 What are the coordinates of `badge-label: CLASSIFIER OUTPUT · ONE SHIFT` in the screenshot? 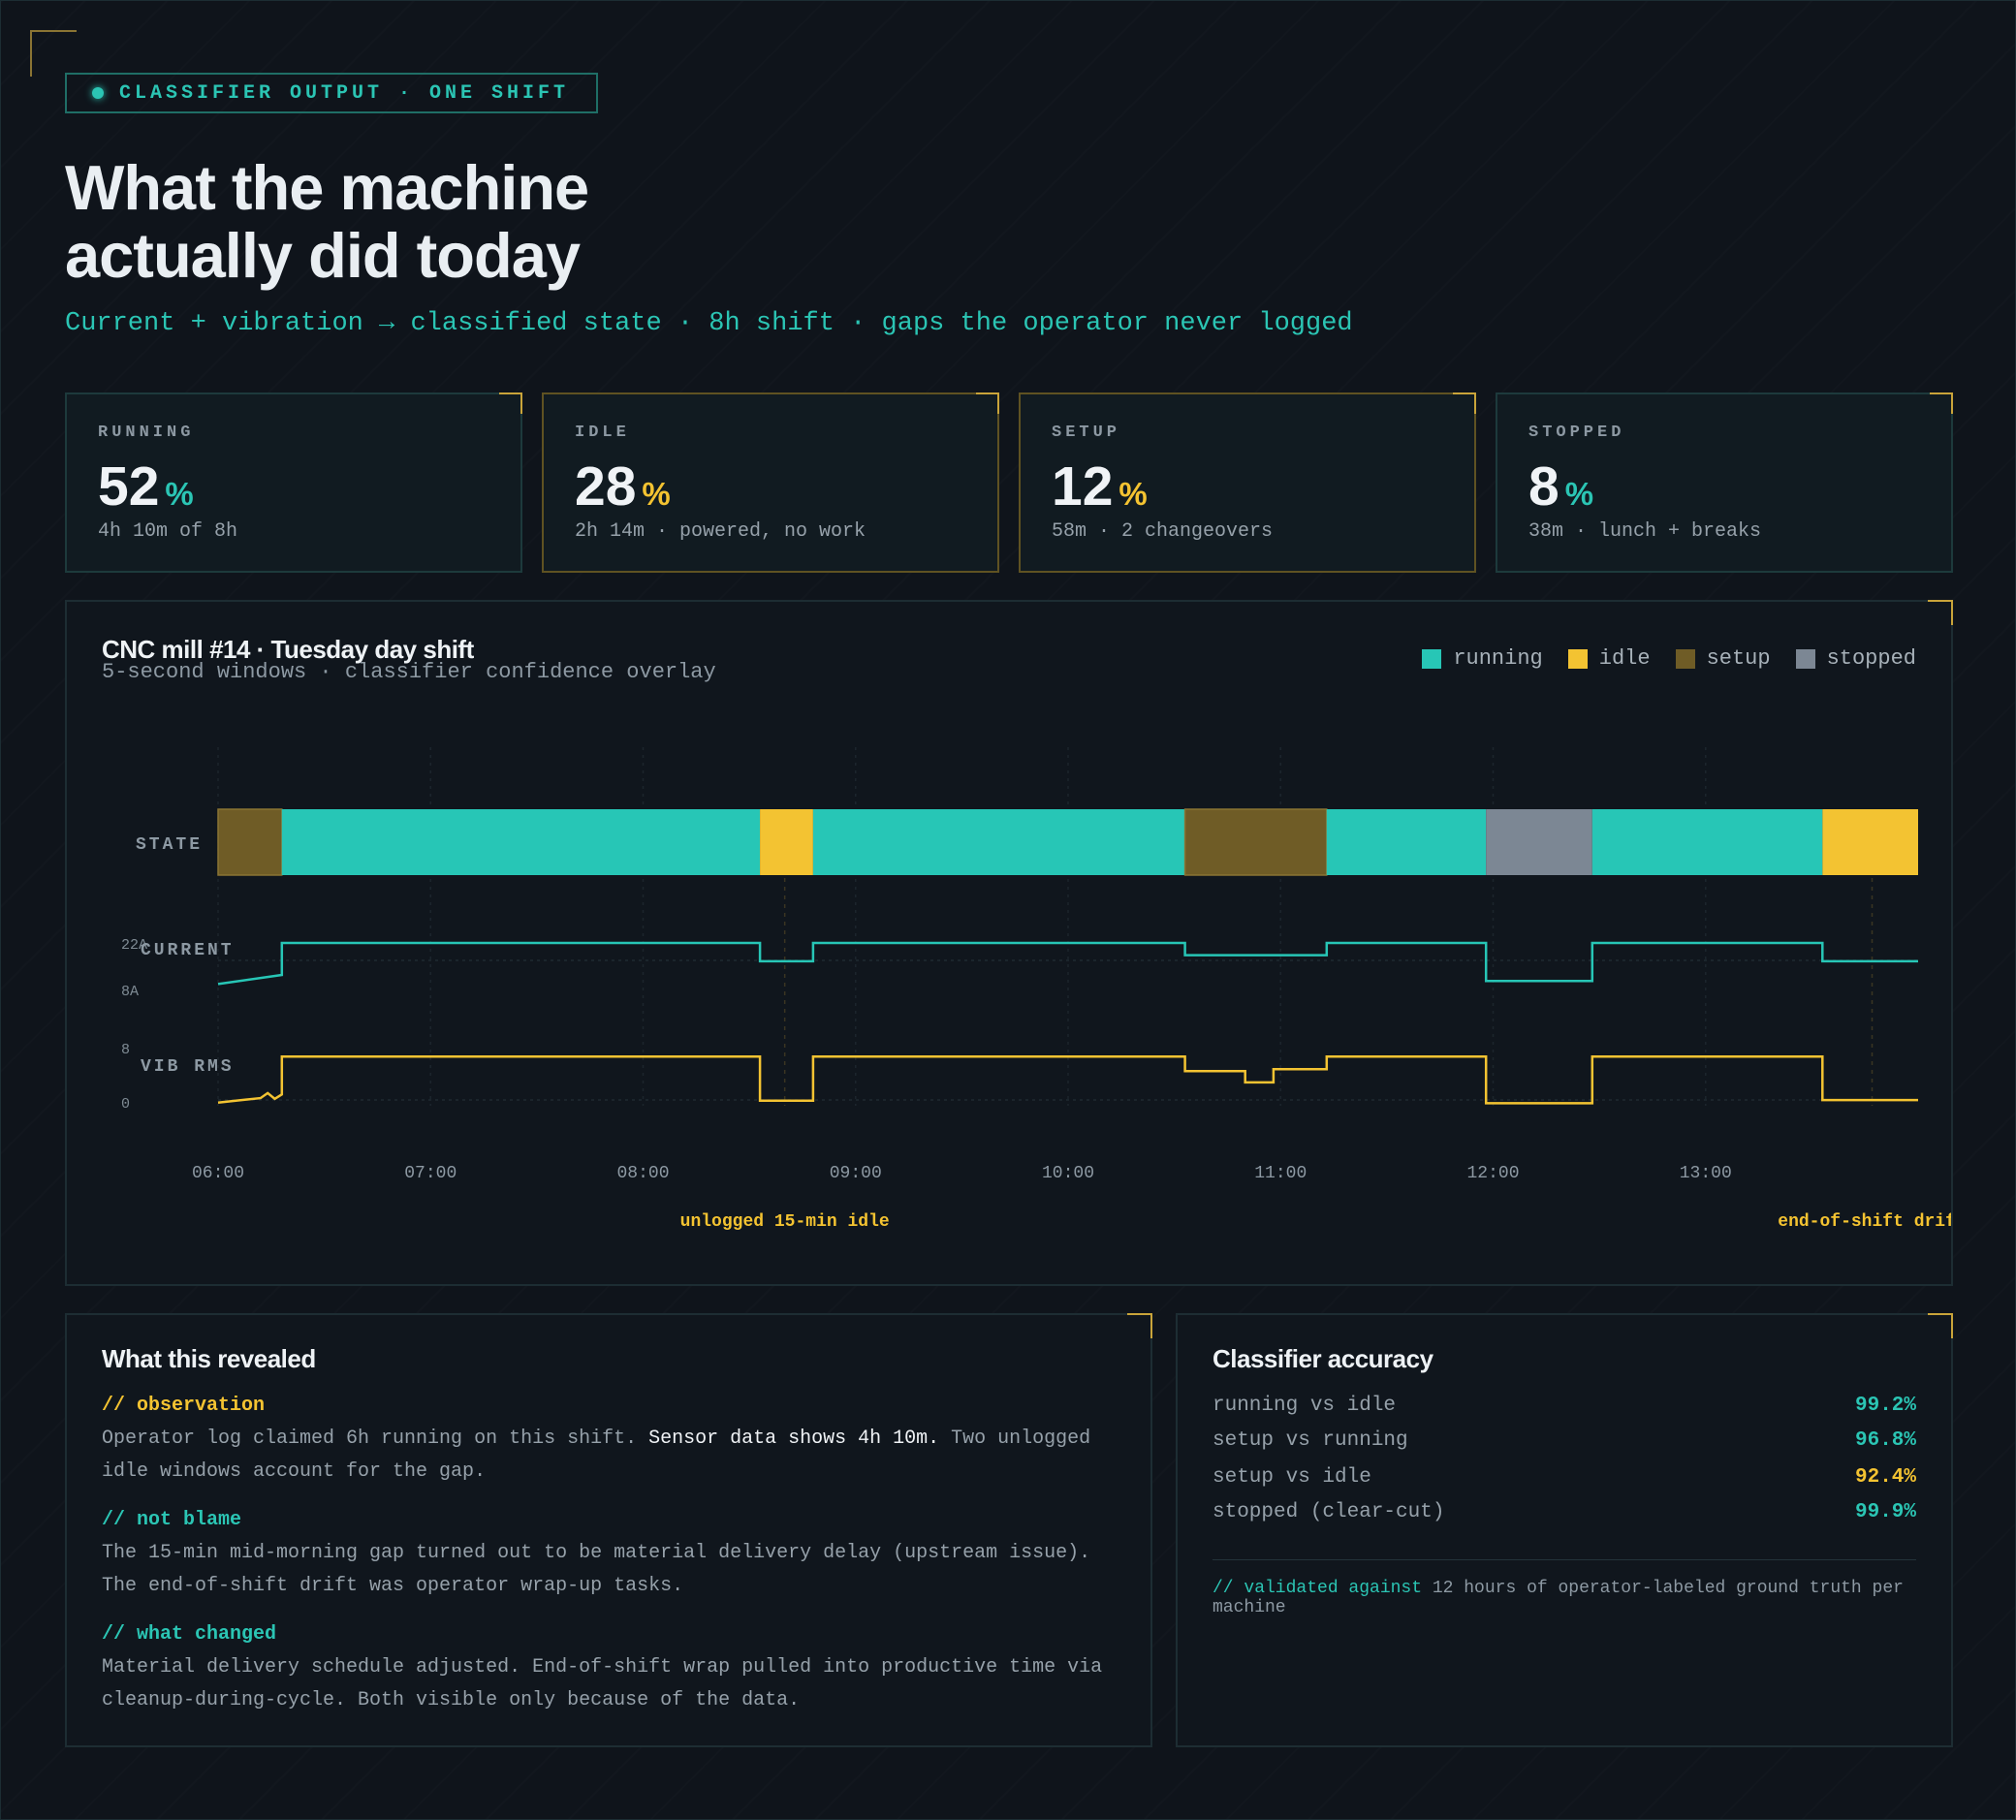 It's located at (344, 93).